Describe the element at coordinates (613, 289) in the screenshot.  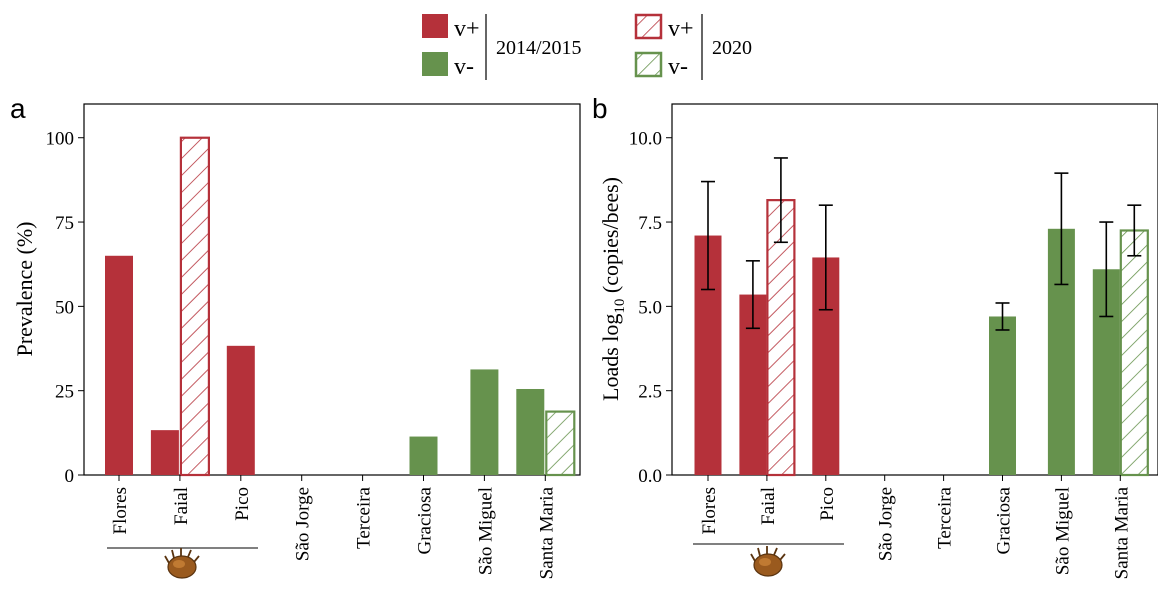
I see `y-axis-title-b: Loads log10 (copies/bees)` at that location.